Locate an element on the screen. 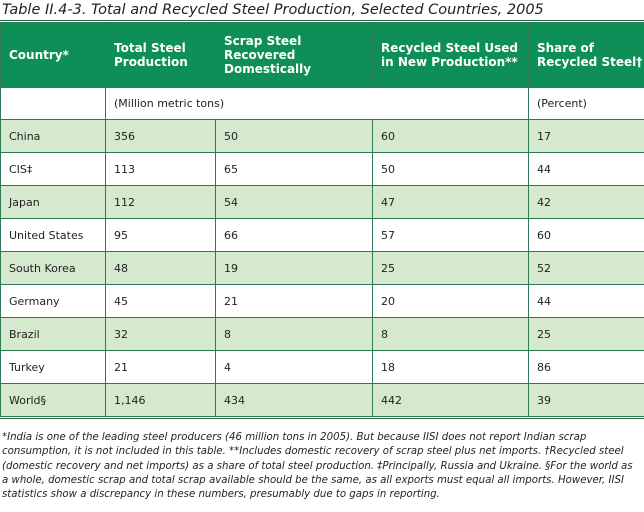 This screenshot has width=644, height=512. recycled-used-cell: 57 is located at coordinates (450, 235).